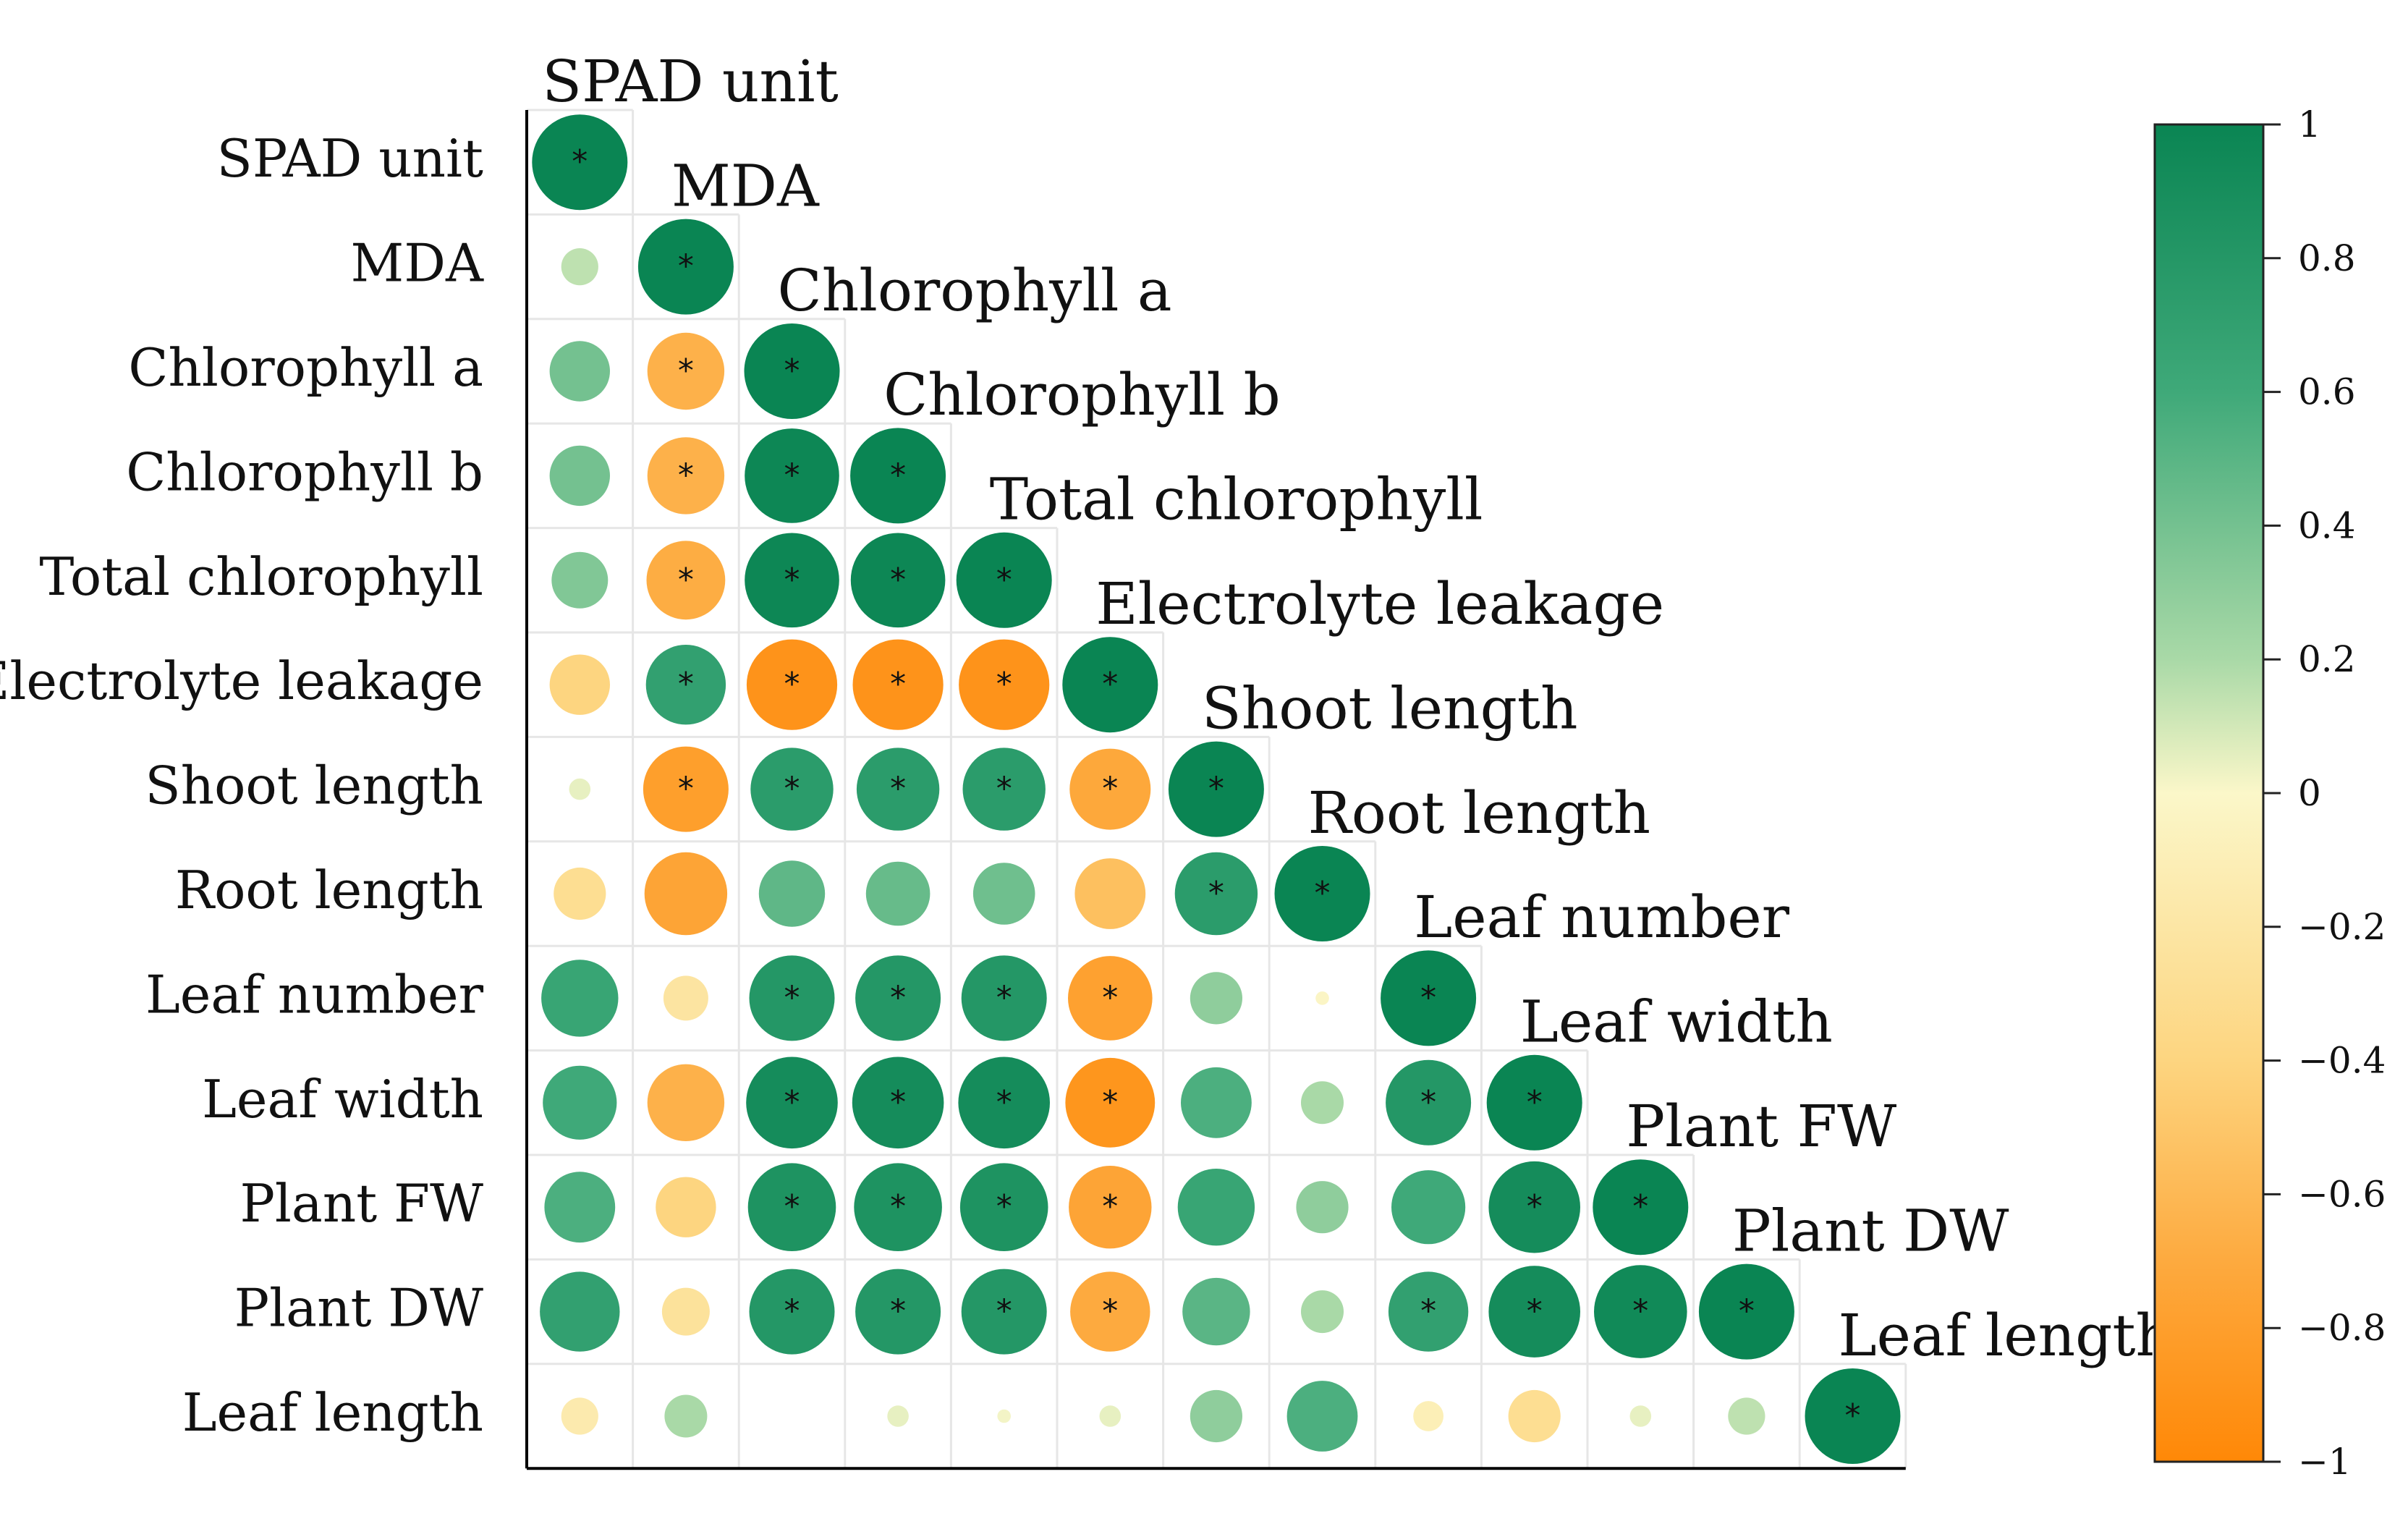  What do you see at coordinates (1082, 394) in the screenshot?
I see `diagonal-label: Chlorophyll b` at bounding box center [1082, 394].